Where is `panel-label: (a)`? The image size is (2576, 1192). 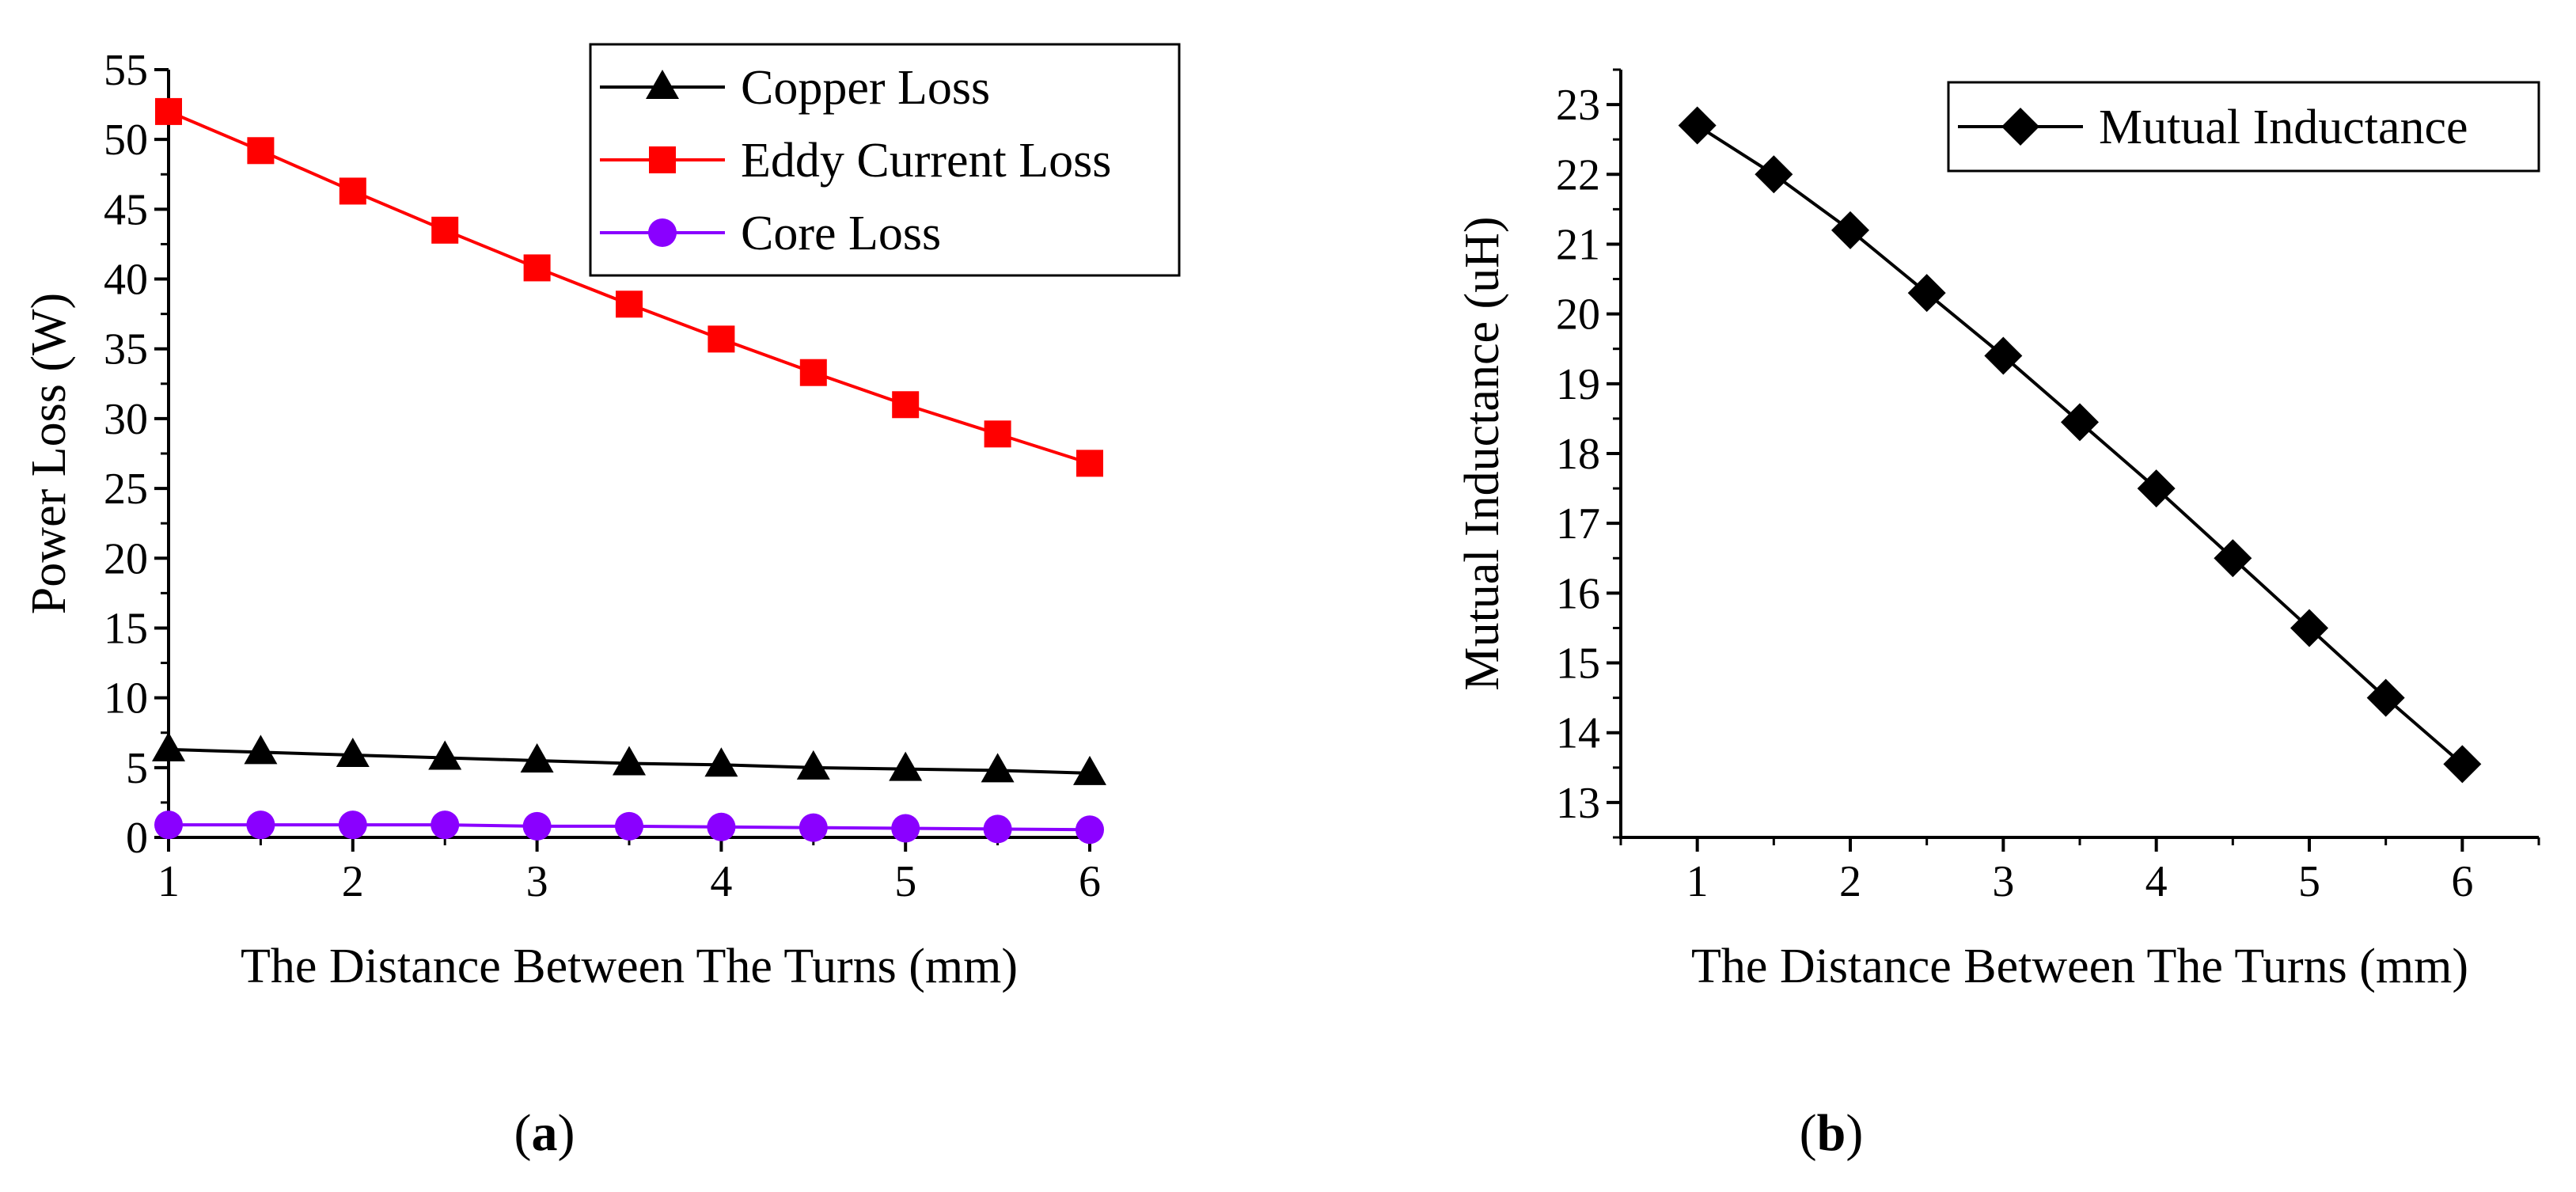 panel-label: (a) is located at coordinates (544, 1133).